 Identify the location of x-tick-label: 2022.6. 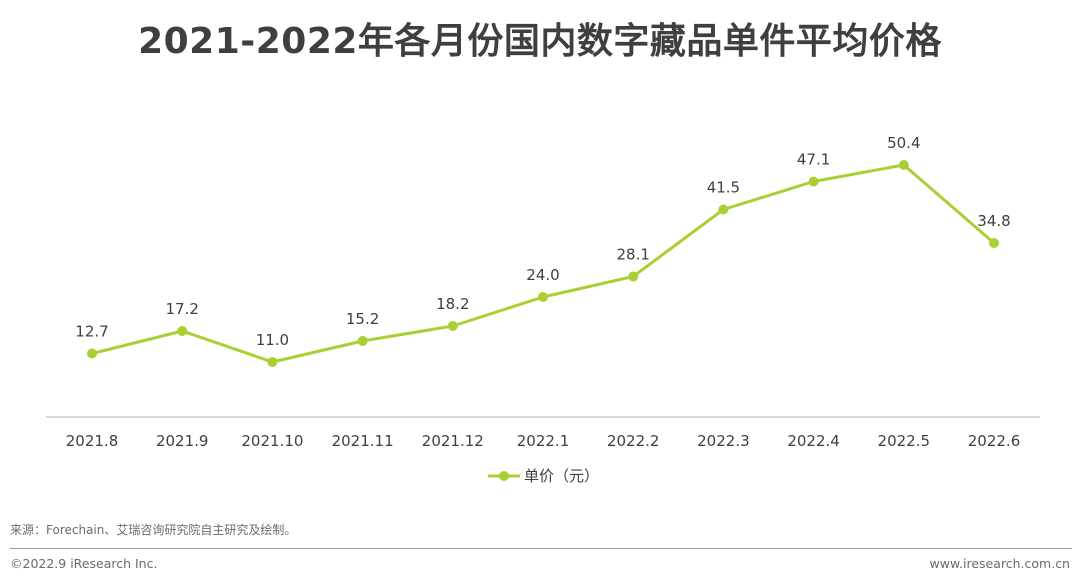
(994, 441).